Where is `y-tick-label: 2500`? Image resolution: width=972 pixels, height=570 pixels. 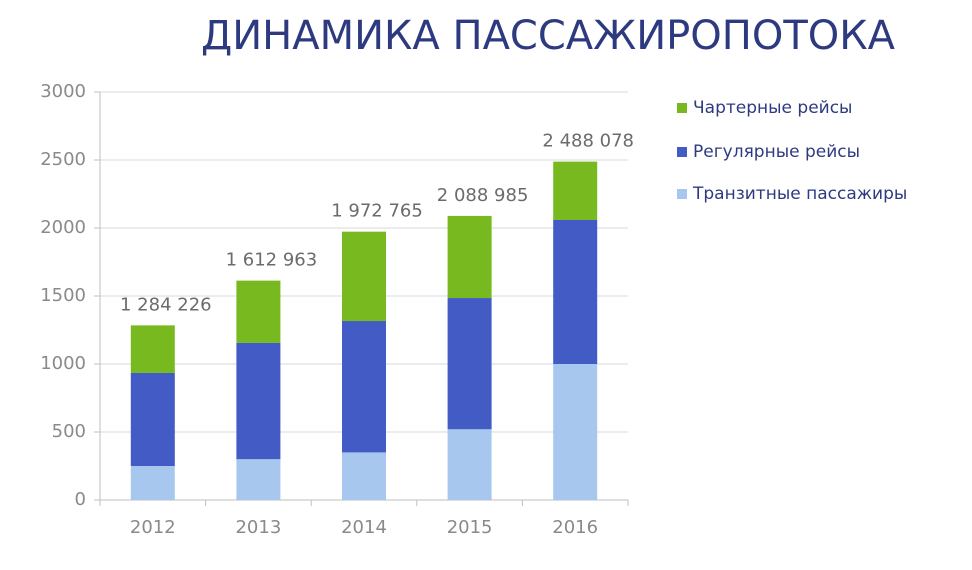 y-tick-label: 2500 is located at coordinates (63, 159).